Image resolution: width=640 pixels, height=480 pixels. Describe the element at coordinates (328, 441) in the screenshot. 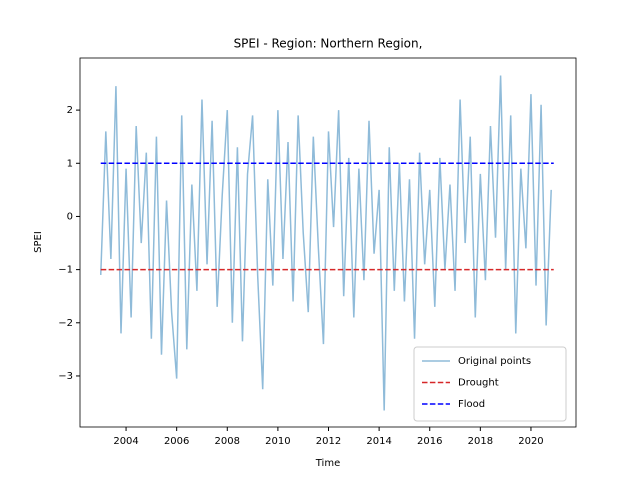

I see `x-tick-label: 2012` at that location.